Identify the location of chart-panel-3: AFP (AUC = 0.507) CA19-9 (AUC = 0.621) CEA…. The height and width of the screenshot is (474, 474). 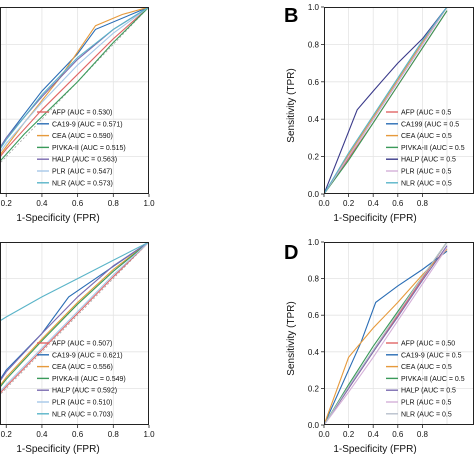
(77, 348).